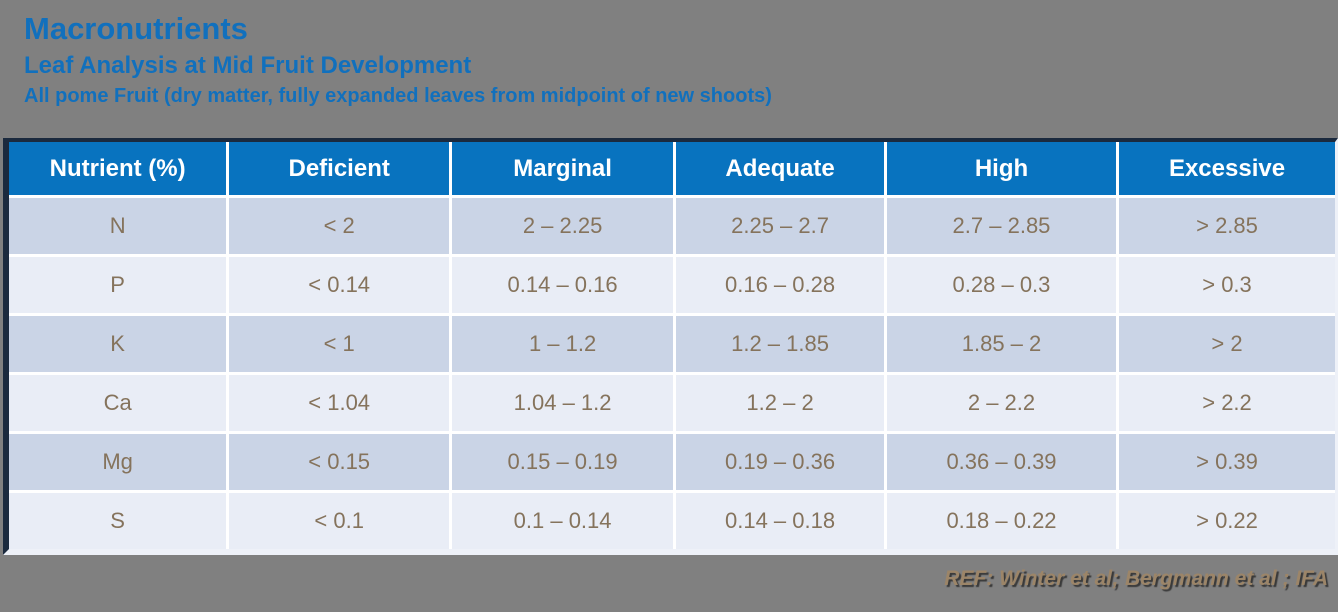 The height and width of the screenshot is (612, 1338). I want to click on deficient-cell: < 2, so click(340, 226).